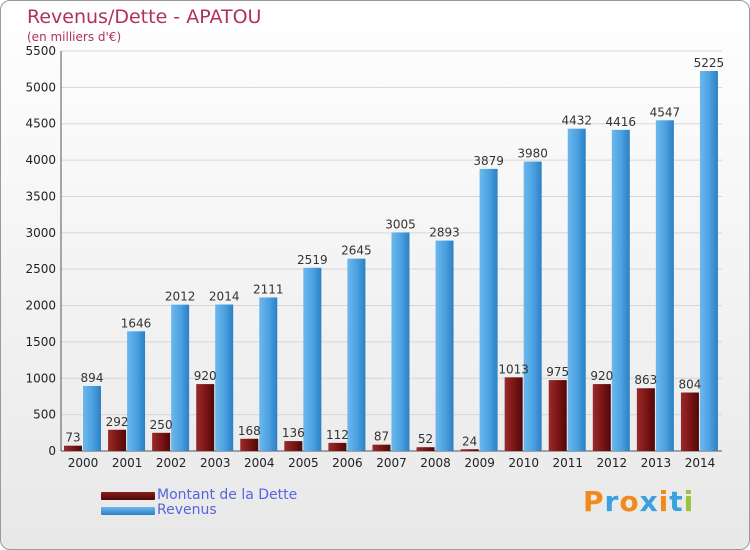 The width and height of the screenshot is (750, 550). I want to click on x-tick-label: 2012, so click(612, 463).